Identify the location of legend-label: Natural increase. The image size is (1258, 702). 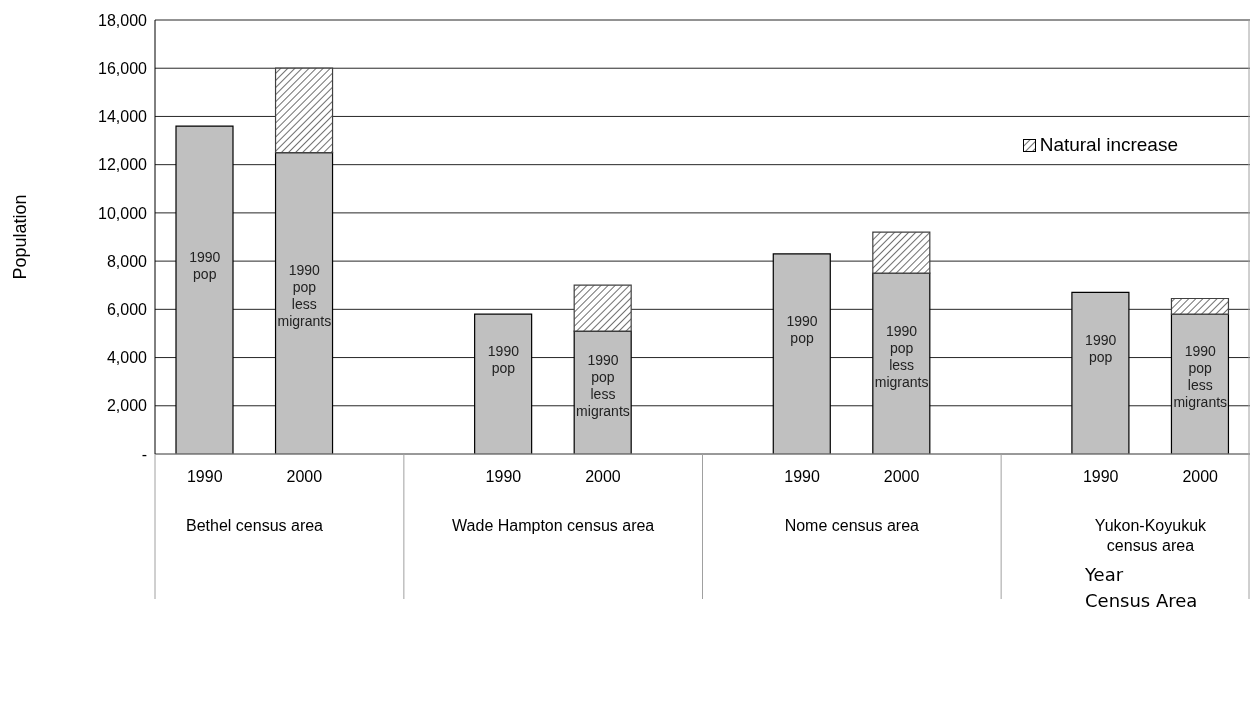
(1108, 145).